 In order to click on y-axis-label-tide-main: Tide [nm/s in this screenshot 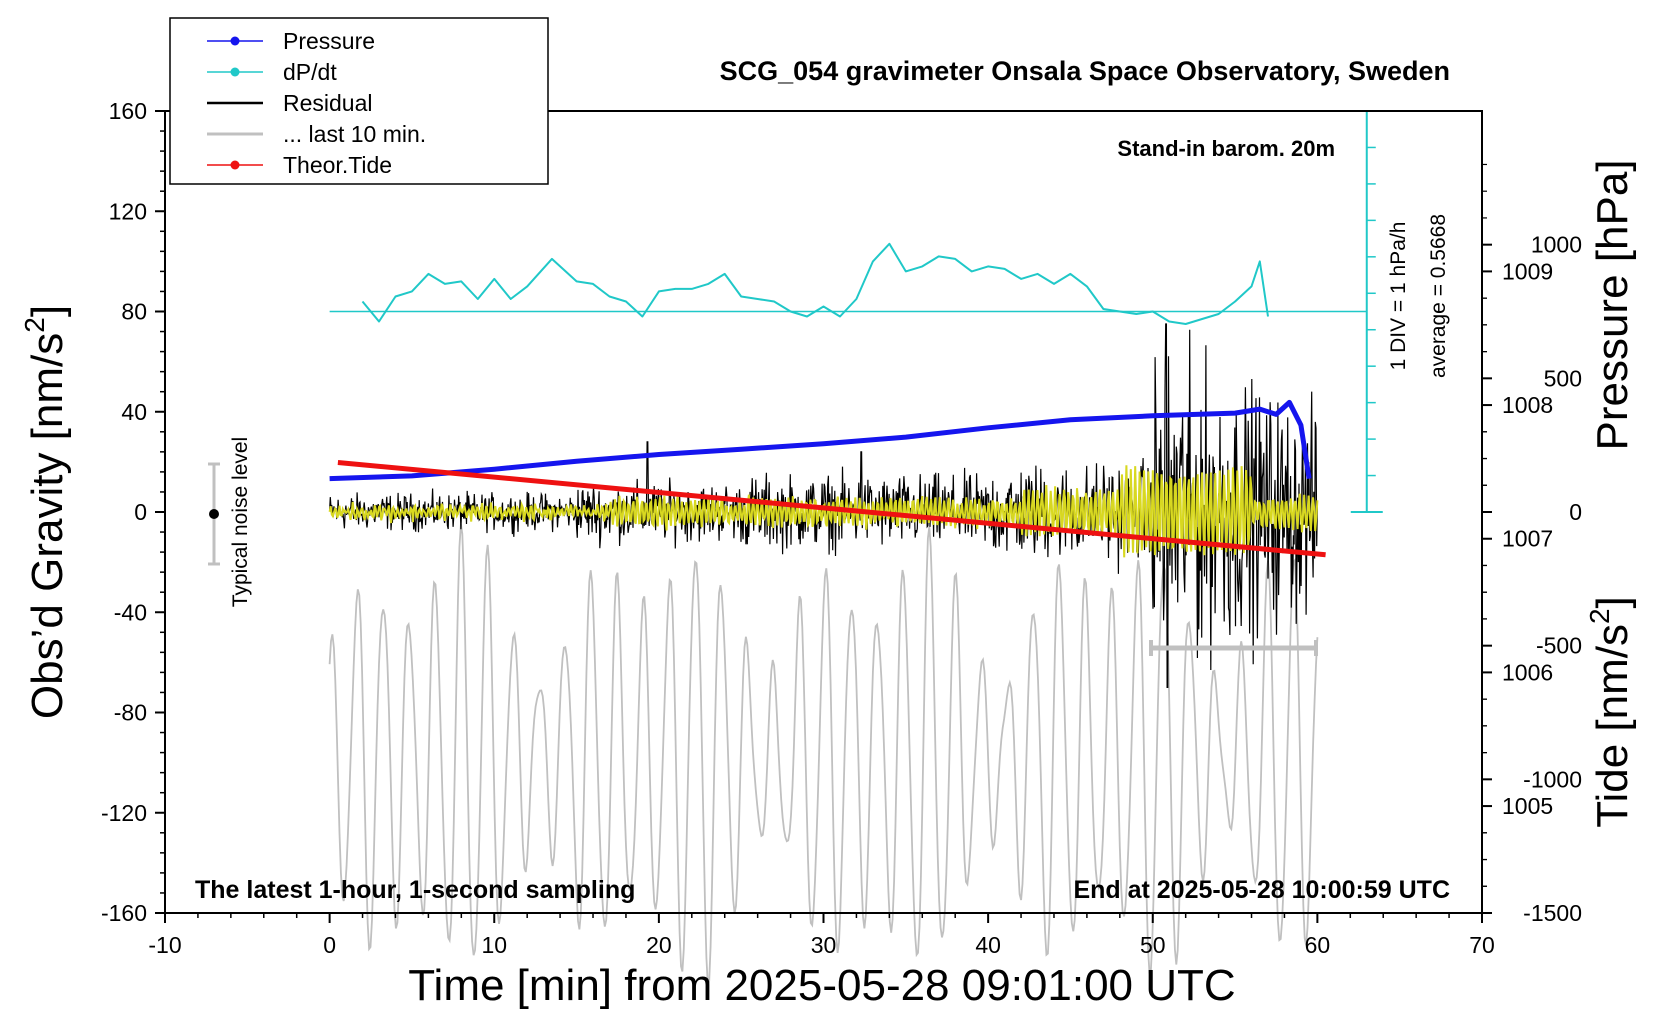, I will do `click(1612, 726)`.